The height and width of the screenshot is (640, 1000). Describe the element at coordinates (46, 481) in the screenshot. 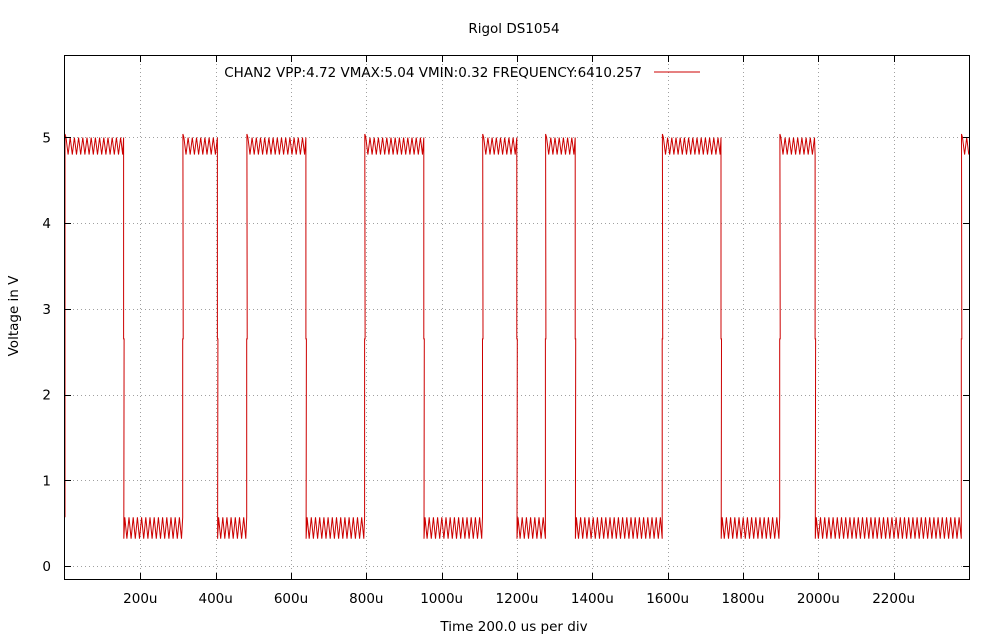

I see `y-tick-label: 1` at that location.